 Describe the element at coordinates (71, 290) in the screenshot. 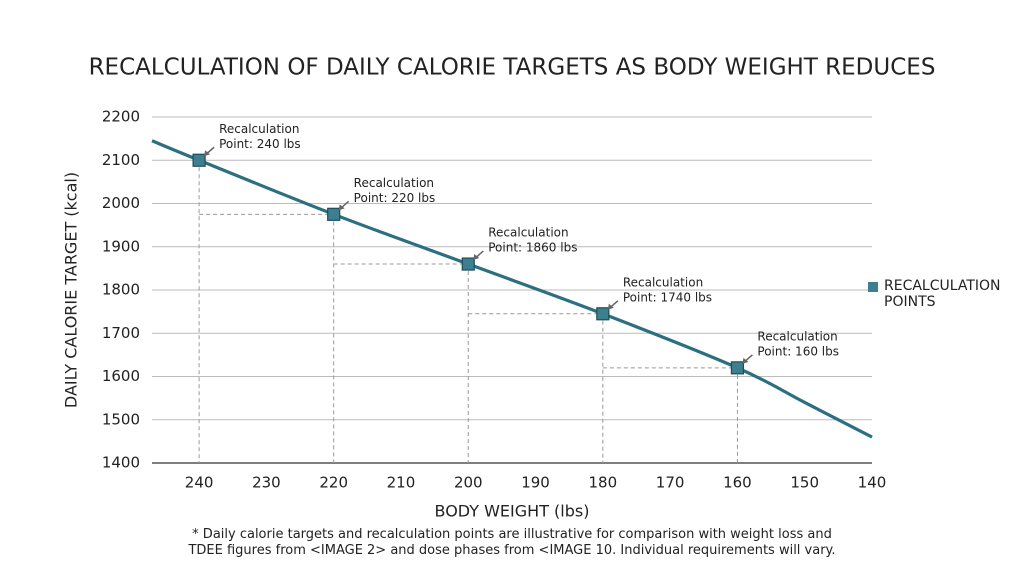

I see `y-axis-label: DAILY CALORIE TARGET (kcal)` at that location.